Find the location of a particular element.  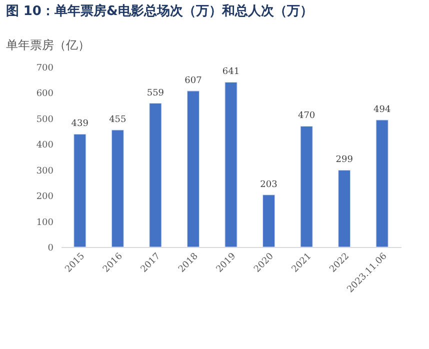

chart-subtitle: 单年票房（亿） is located at coordinates (48, 45).